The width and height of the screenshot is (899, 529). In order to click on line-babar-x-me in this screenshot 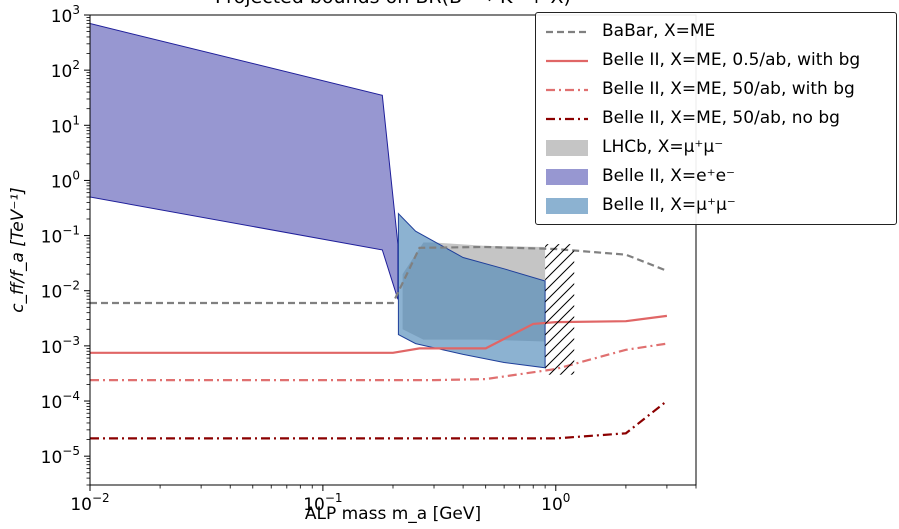, I will do `click(379, 275)`.